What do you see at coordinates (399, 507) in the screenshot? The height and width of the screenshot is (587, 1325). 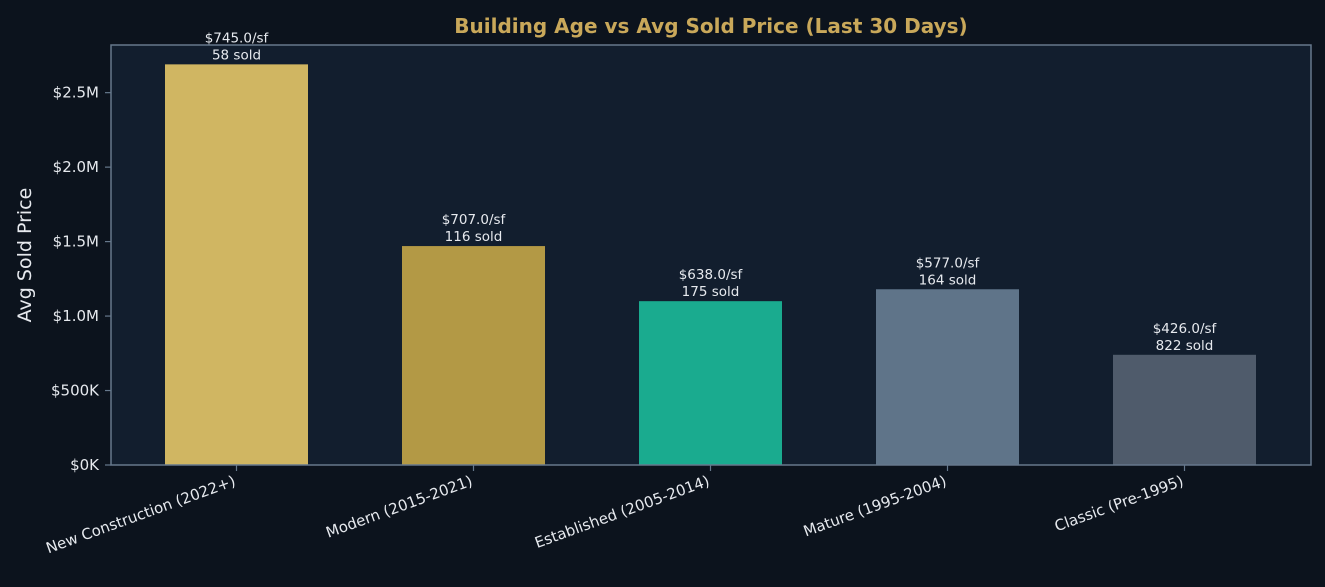 I see `x-tick-label: Modern (2015-2021)` at bounding box center [399, 507].